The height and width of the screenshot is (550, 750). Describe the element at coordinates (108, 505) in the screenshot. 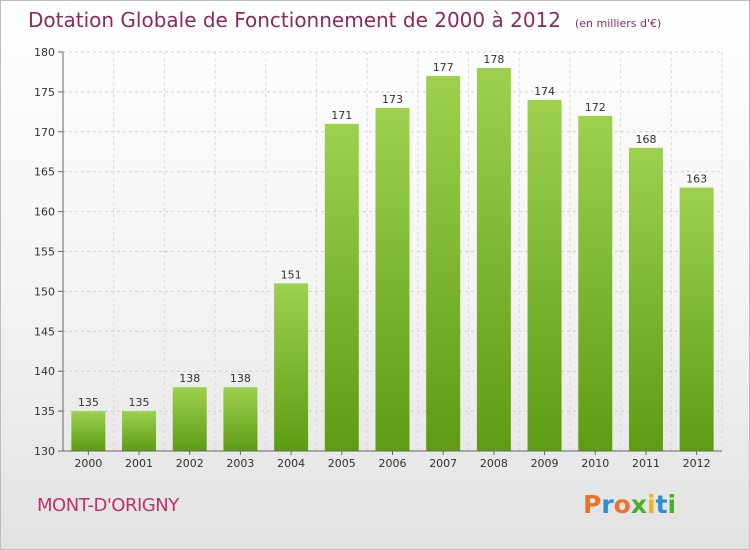

I see `commune-name: MONT-D'ORIGNY` at that location.